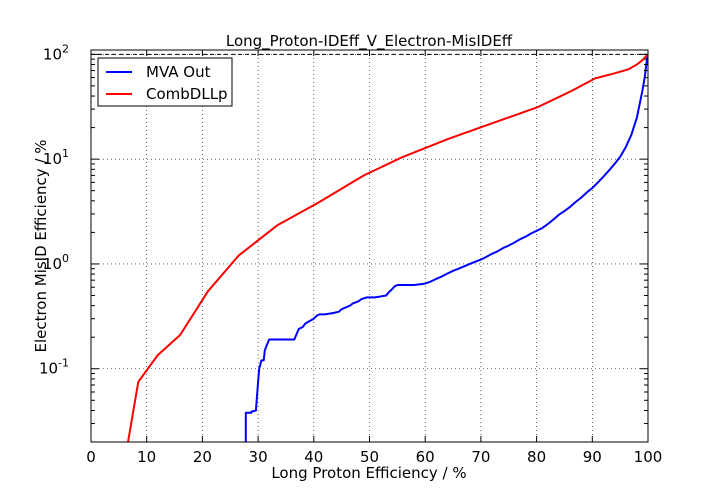 Image resolution: width=720 pixels, height=504 pixels. What do you see at coordinates (425, 457) in the screenshot?
I see `x-tick-label: 60` at bounding box center [425, 457].